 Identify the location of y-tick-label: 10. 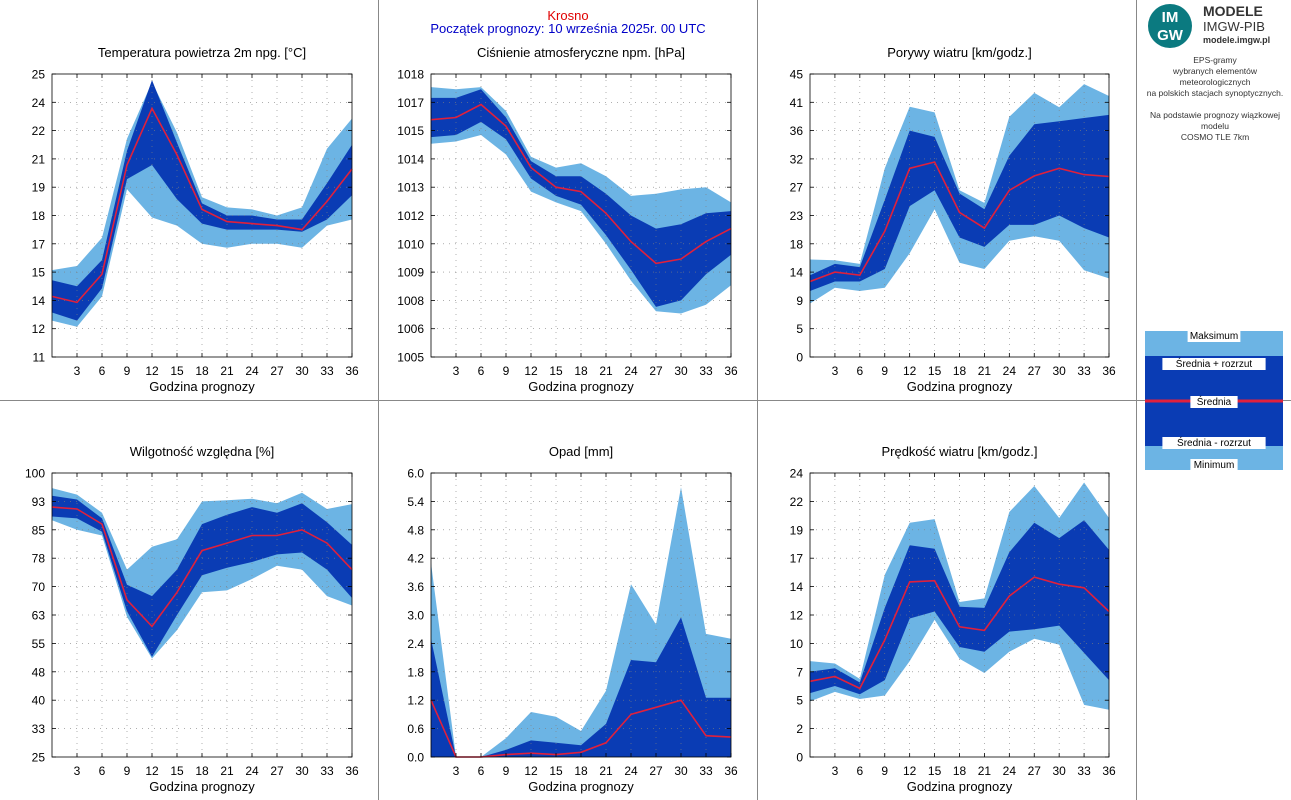
(797, 644).